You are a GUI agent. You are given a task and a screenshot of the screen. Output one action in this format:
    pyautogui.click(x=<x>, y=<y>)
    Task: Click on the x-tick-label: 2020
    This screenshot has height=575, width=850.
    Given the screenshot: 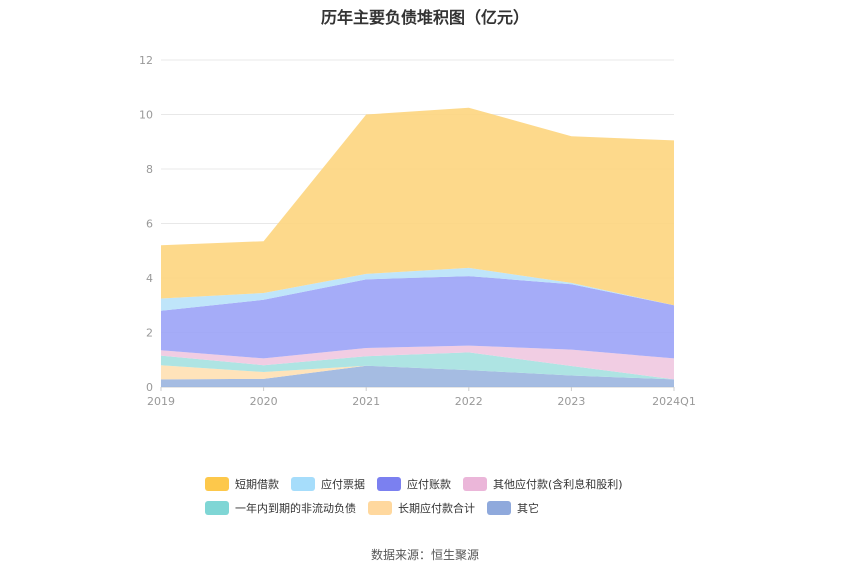 What is the action you would take?
    pyautogui.click(x=264, y=401)
    